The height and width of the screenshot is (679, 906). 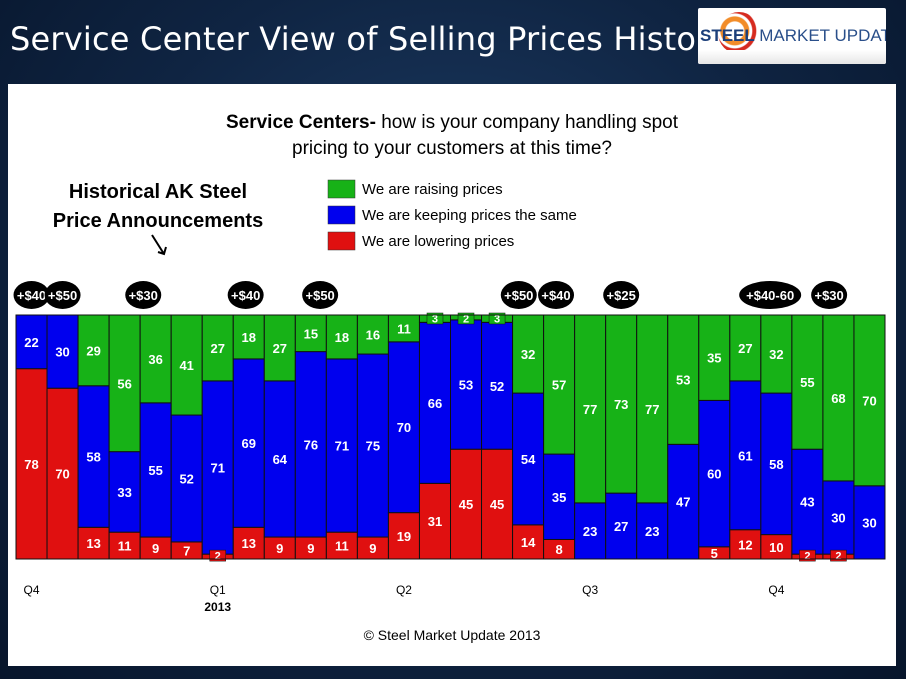 I want to click on value-label-7-1: 69, so click(x=249, y=443).